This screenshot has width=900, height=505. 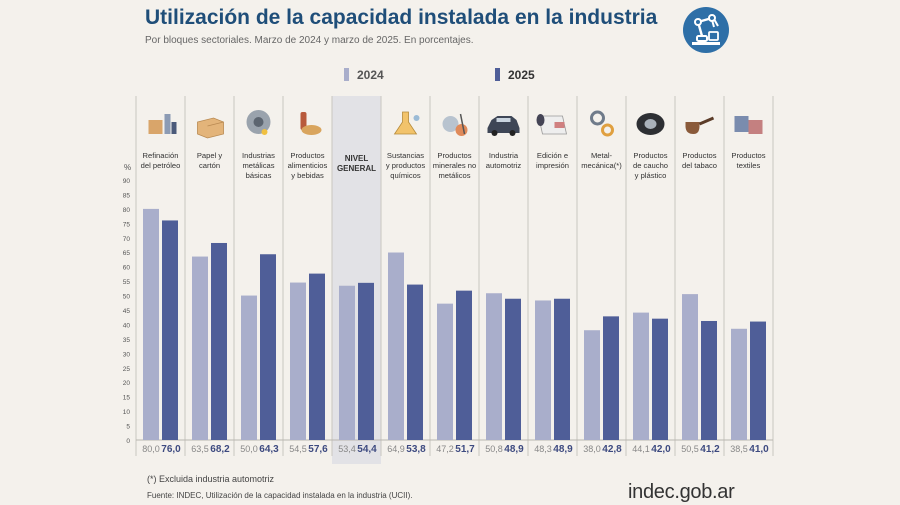 What do you see at coordinates (503, 126) in the screenshot?
I see `car-icon` at bounding box center [503, 126].